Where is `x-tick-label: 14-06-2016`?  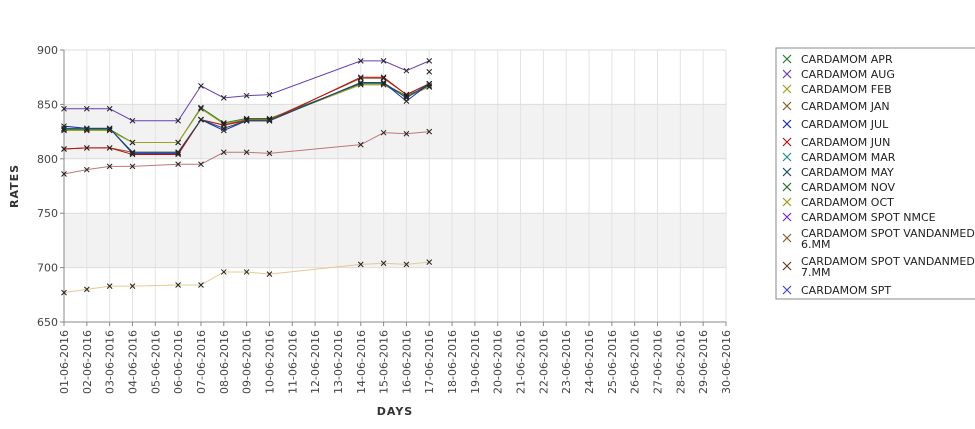
x-tick-label: 14-06-2016 is located at coordinates (361, 362).